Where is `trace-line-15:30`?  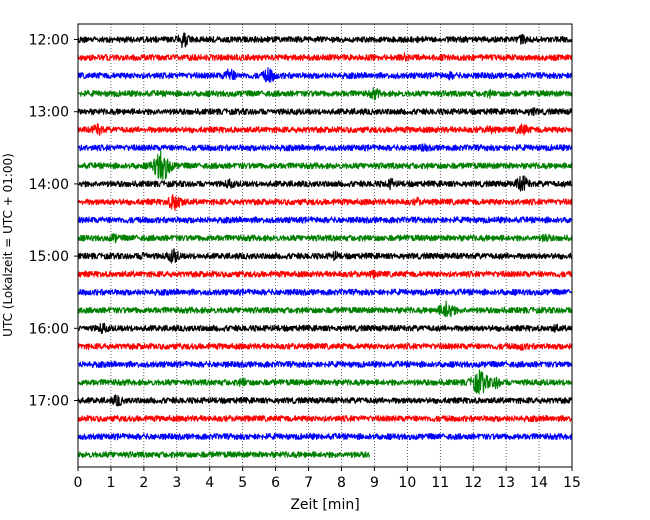
trace-line-15:30 is located at coordinates (325, 292).